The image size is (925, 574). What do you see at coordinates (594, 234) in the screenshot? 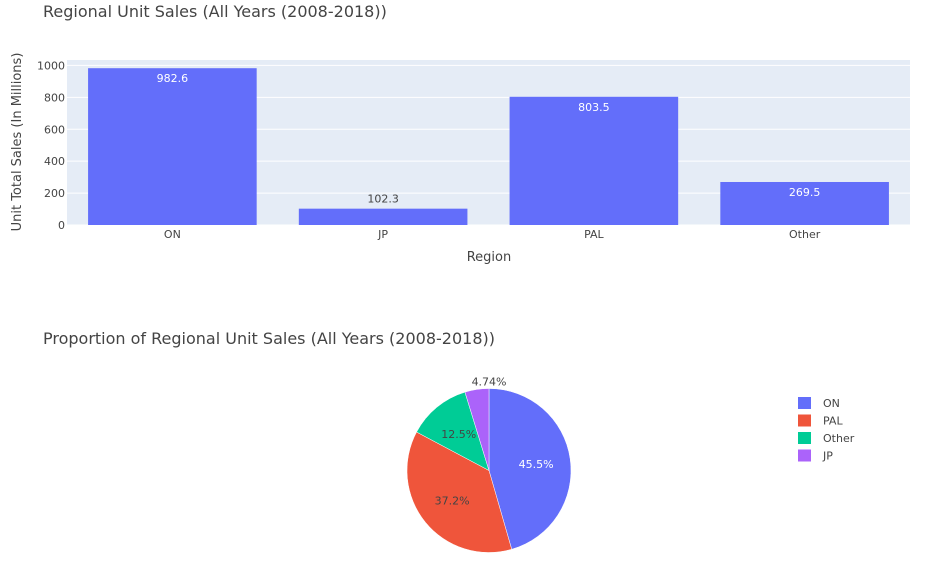
I see `bar-x-tick-label: PAL` at bounding box center [594, 234].